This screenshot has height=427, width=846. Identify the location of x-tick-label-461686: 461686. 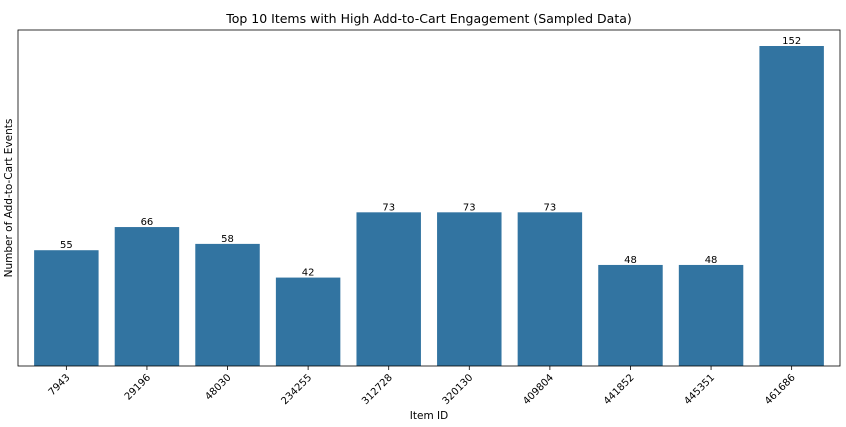
(780, 389).